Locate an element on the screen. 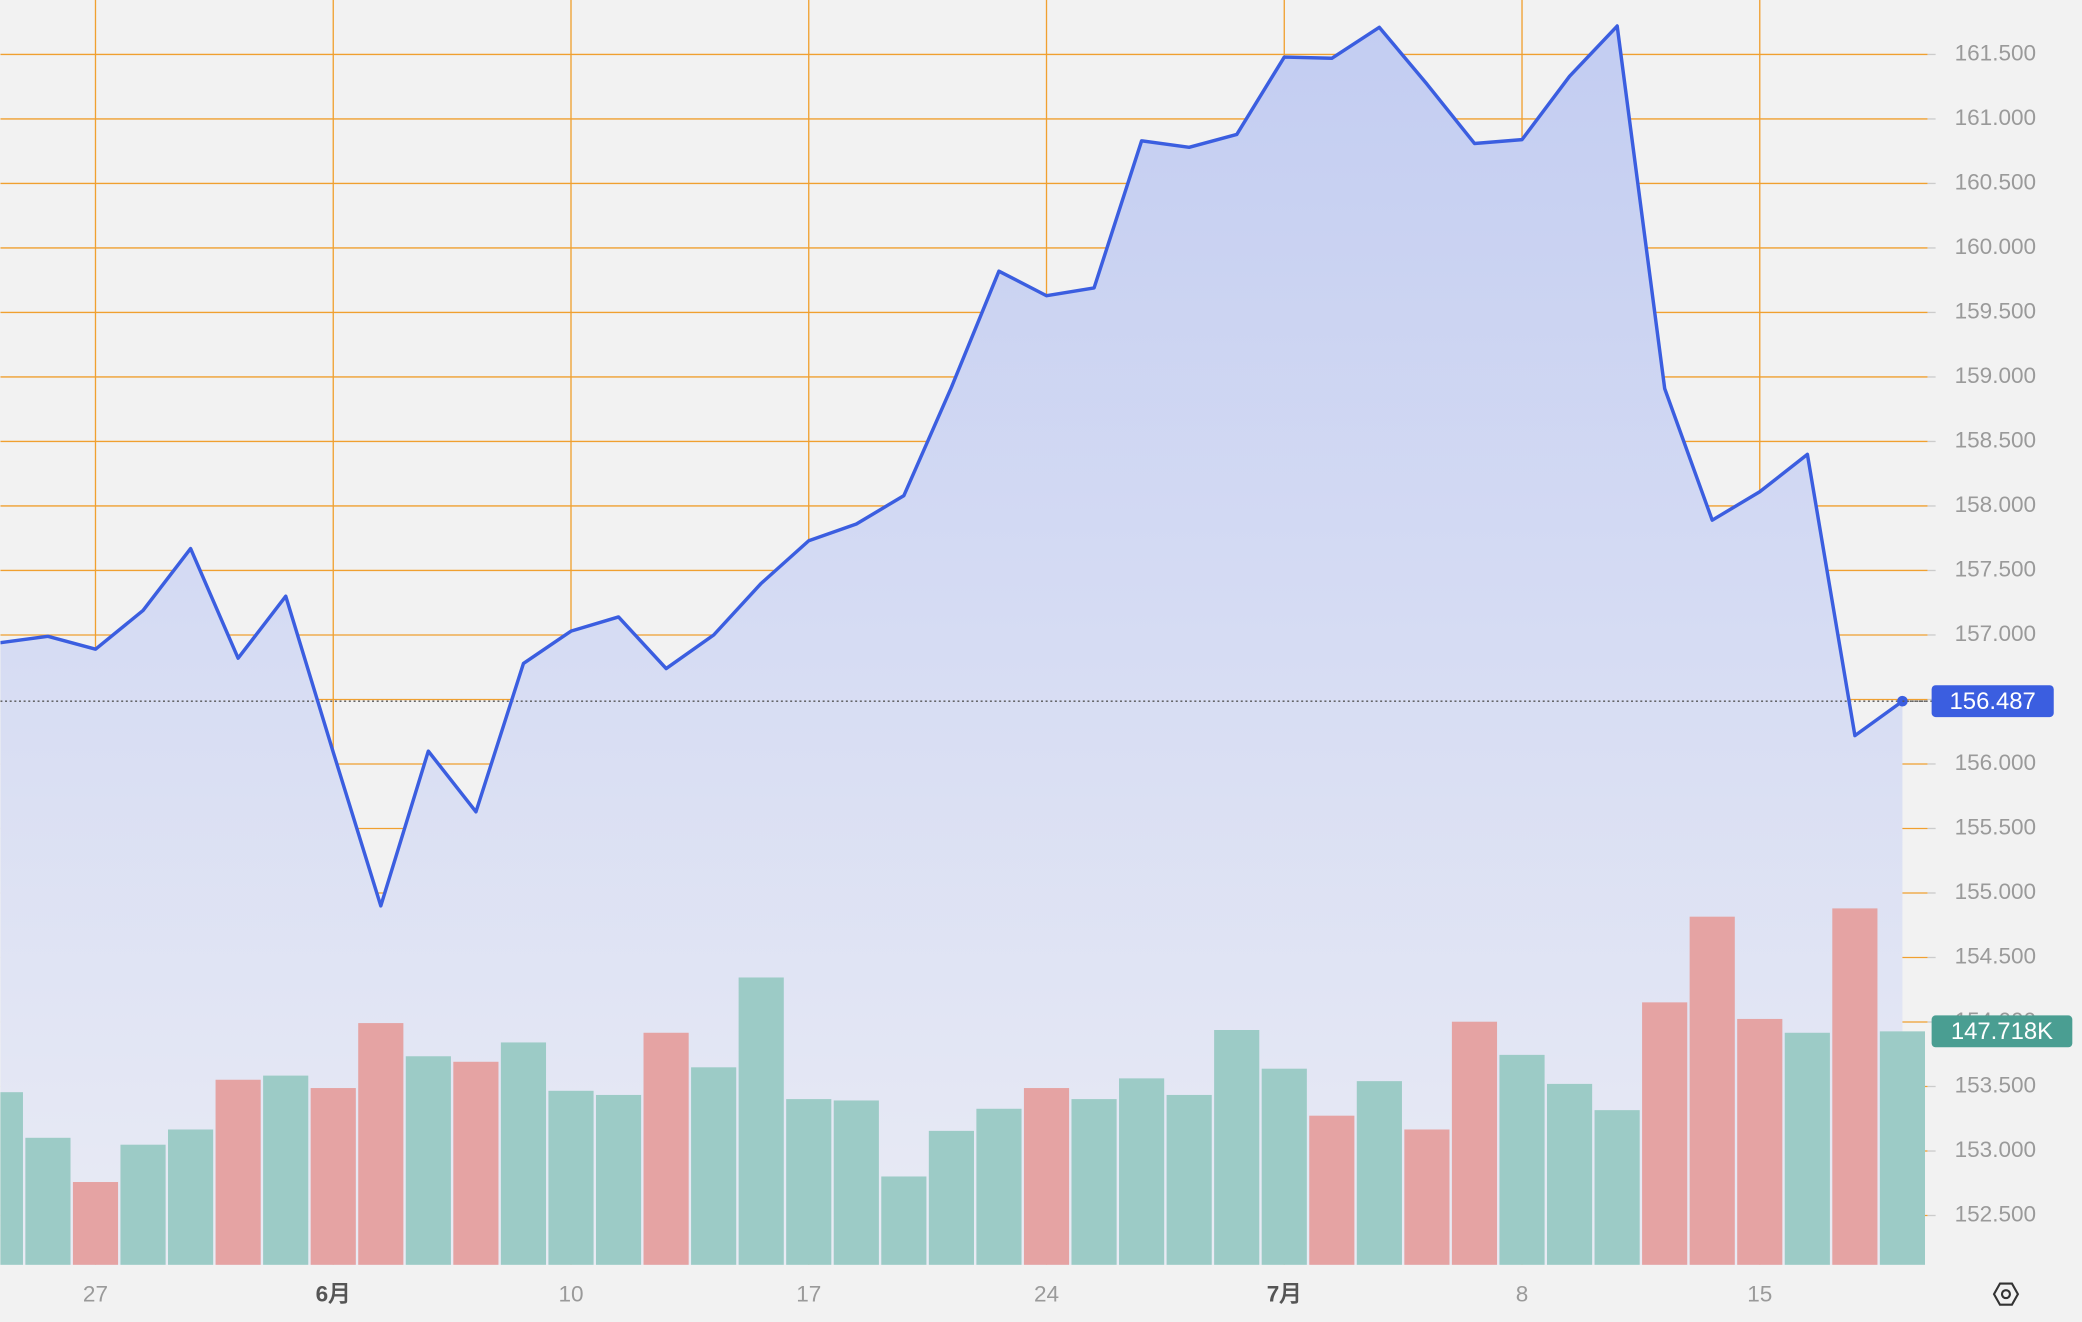  y-tick-label: 161.500 is located at coordinates (1996, 52).